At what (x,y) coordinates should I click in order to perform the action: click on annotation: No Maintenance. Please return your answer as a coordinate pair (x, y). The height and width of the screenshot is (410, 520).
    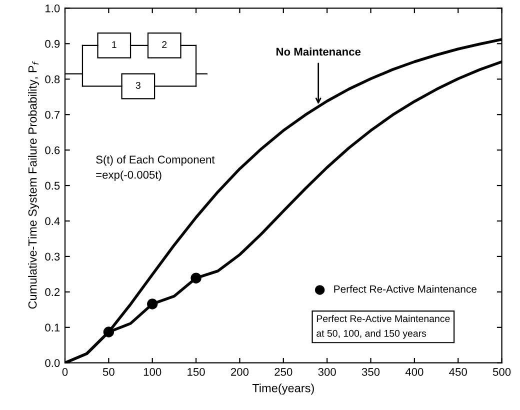
    Looking at the image, I should click on (318, 51).